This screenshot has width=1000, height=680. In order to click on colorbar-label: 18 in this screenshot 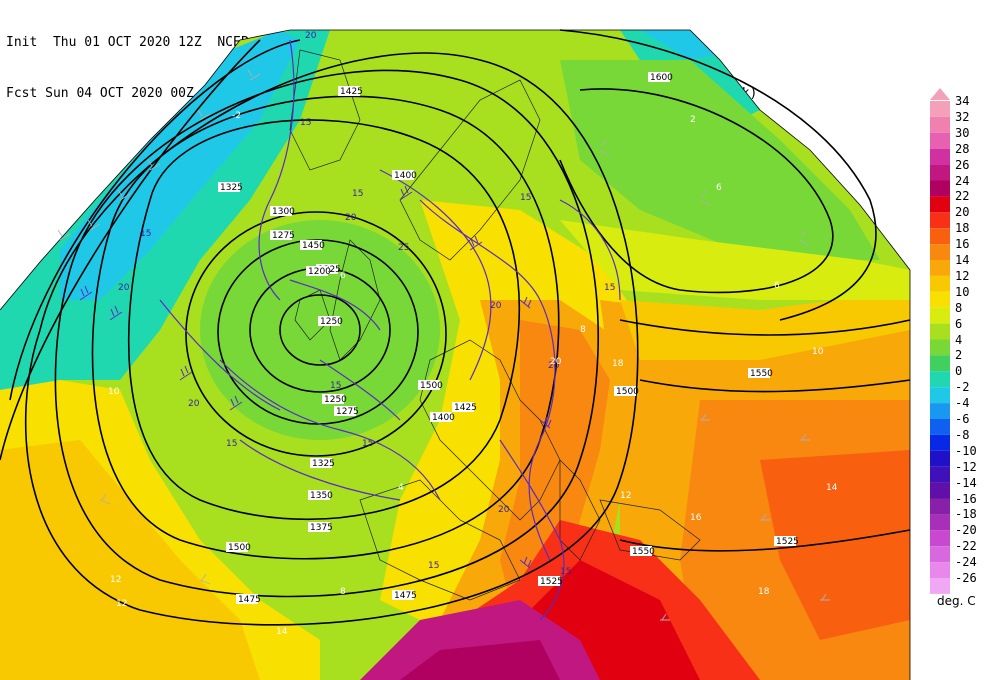, I will do `click(962, 228)`.